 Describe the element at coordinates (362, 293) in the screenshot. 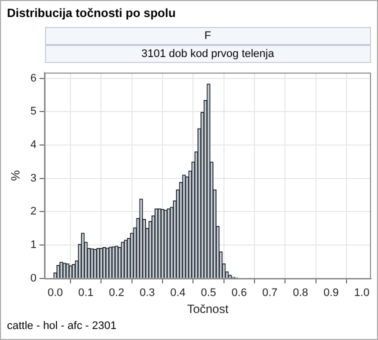

I see `x-tick-label: 1.0` at that location.